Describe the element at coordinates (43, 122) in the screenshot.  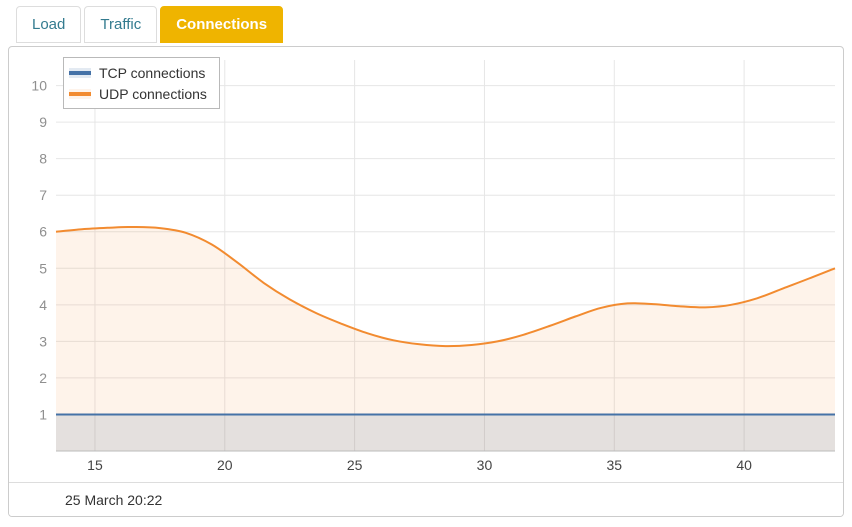
I see `svg-text: 9` at that location.